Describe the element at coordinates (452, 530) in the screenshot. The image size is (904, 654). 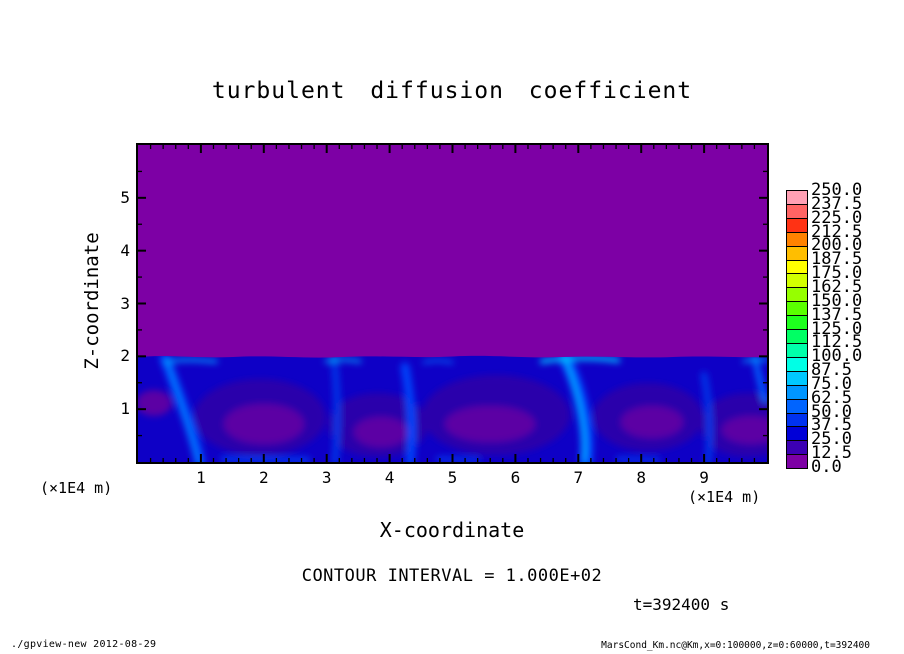
I see `x-axis-title: X-coordinate` at that location.